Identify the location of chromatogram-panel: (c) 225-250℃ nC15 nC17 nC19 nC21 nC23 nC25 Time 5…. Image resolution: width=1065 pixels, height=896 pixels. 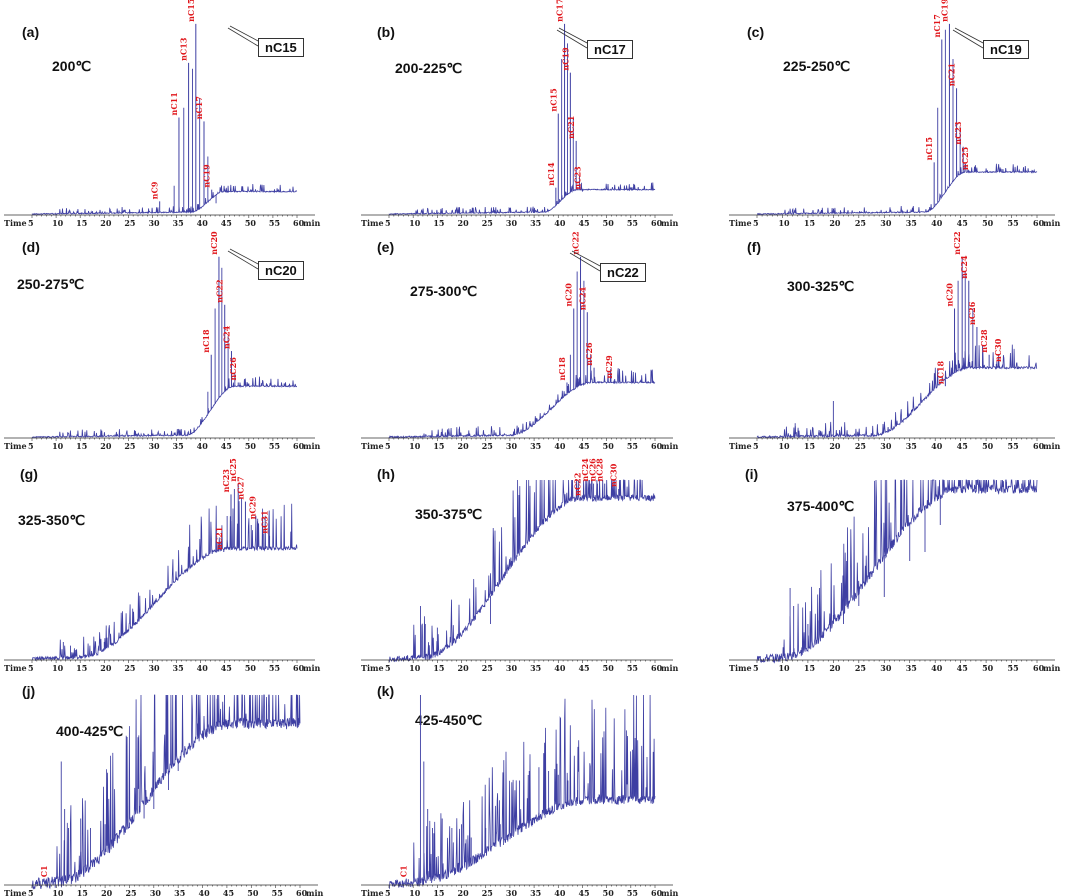
(895, 115).